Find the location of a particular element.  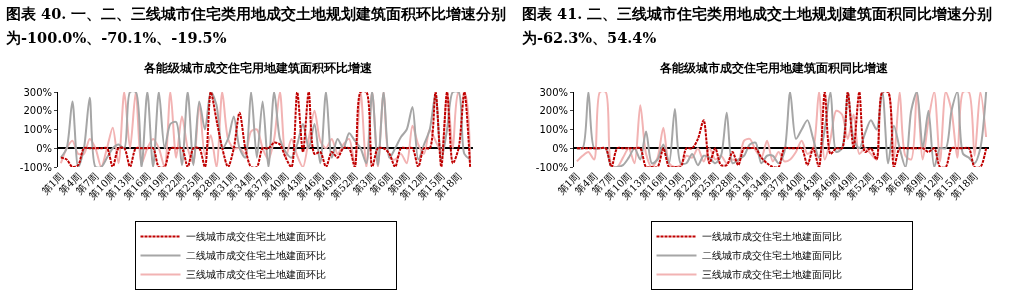

legend-label: 一线城市成交住宅土地建面环比 is located at coordinates (255, 237).